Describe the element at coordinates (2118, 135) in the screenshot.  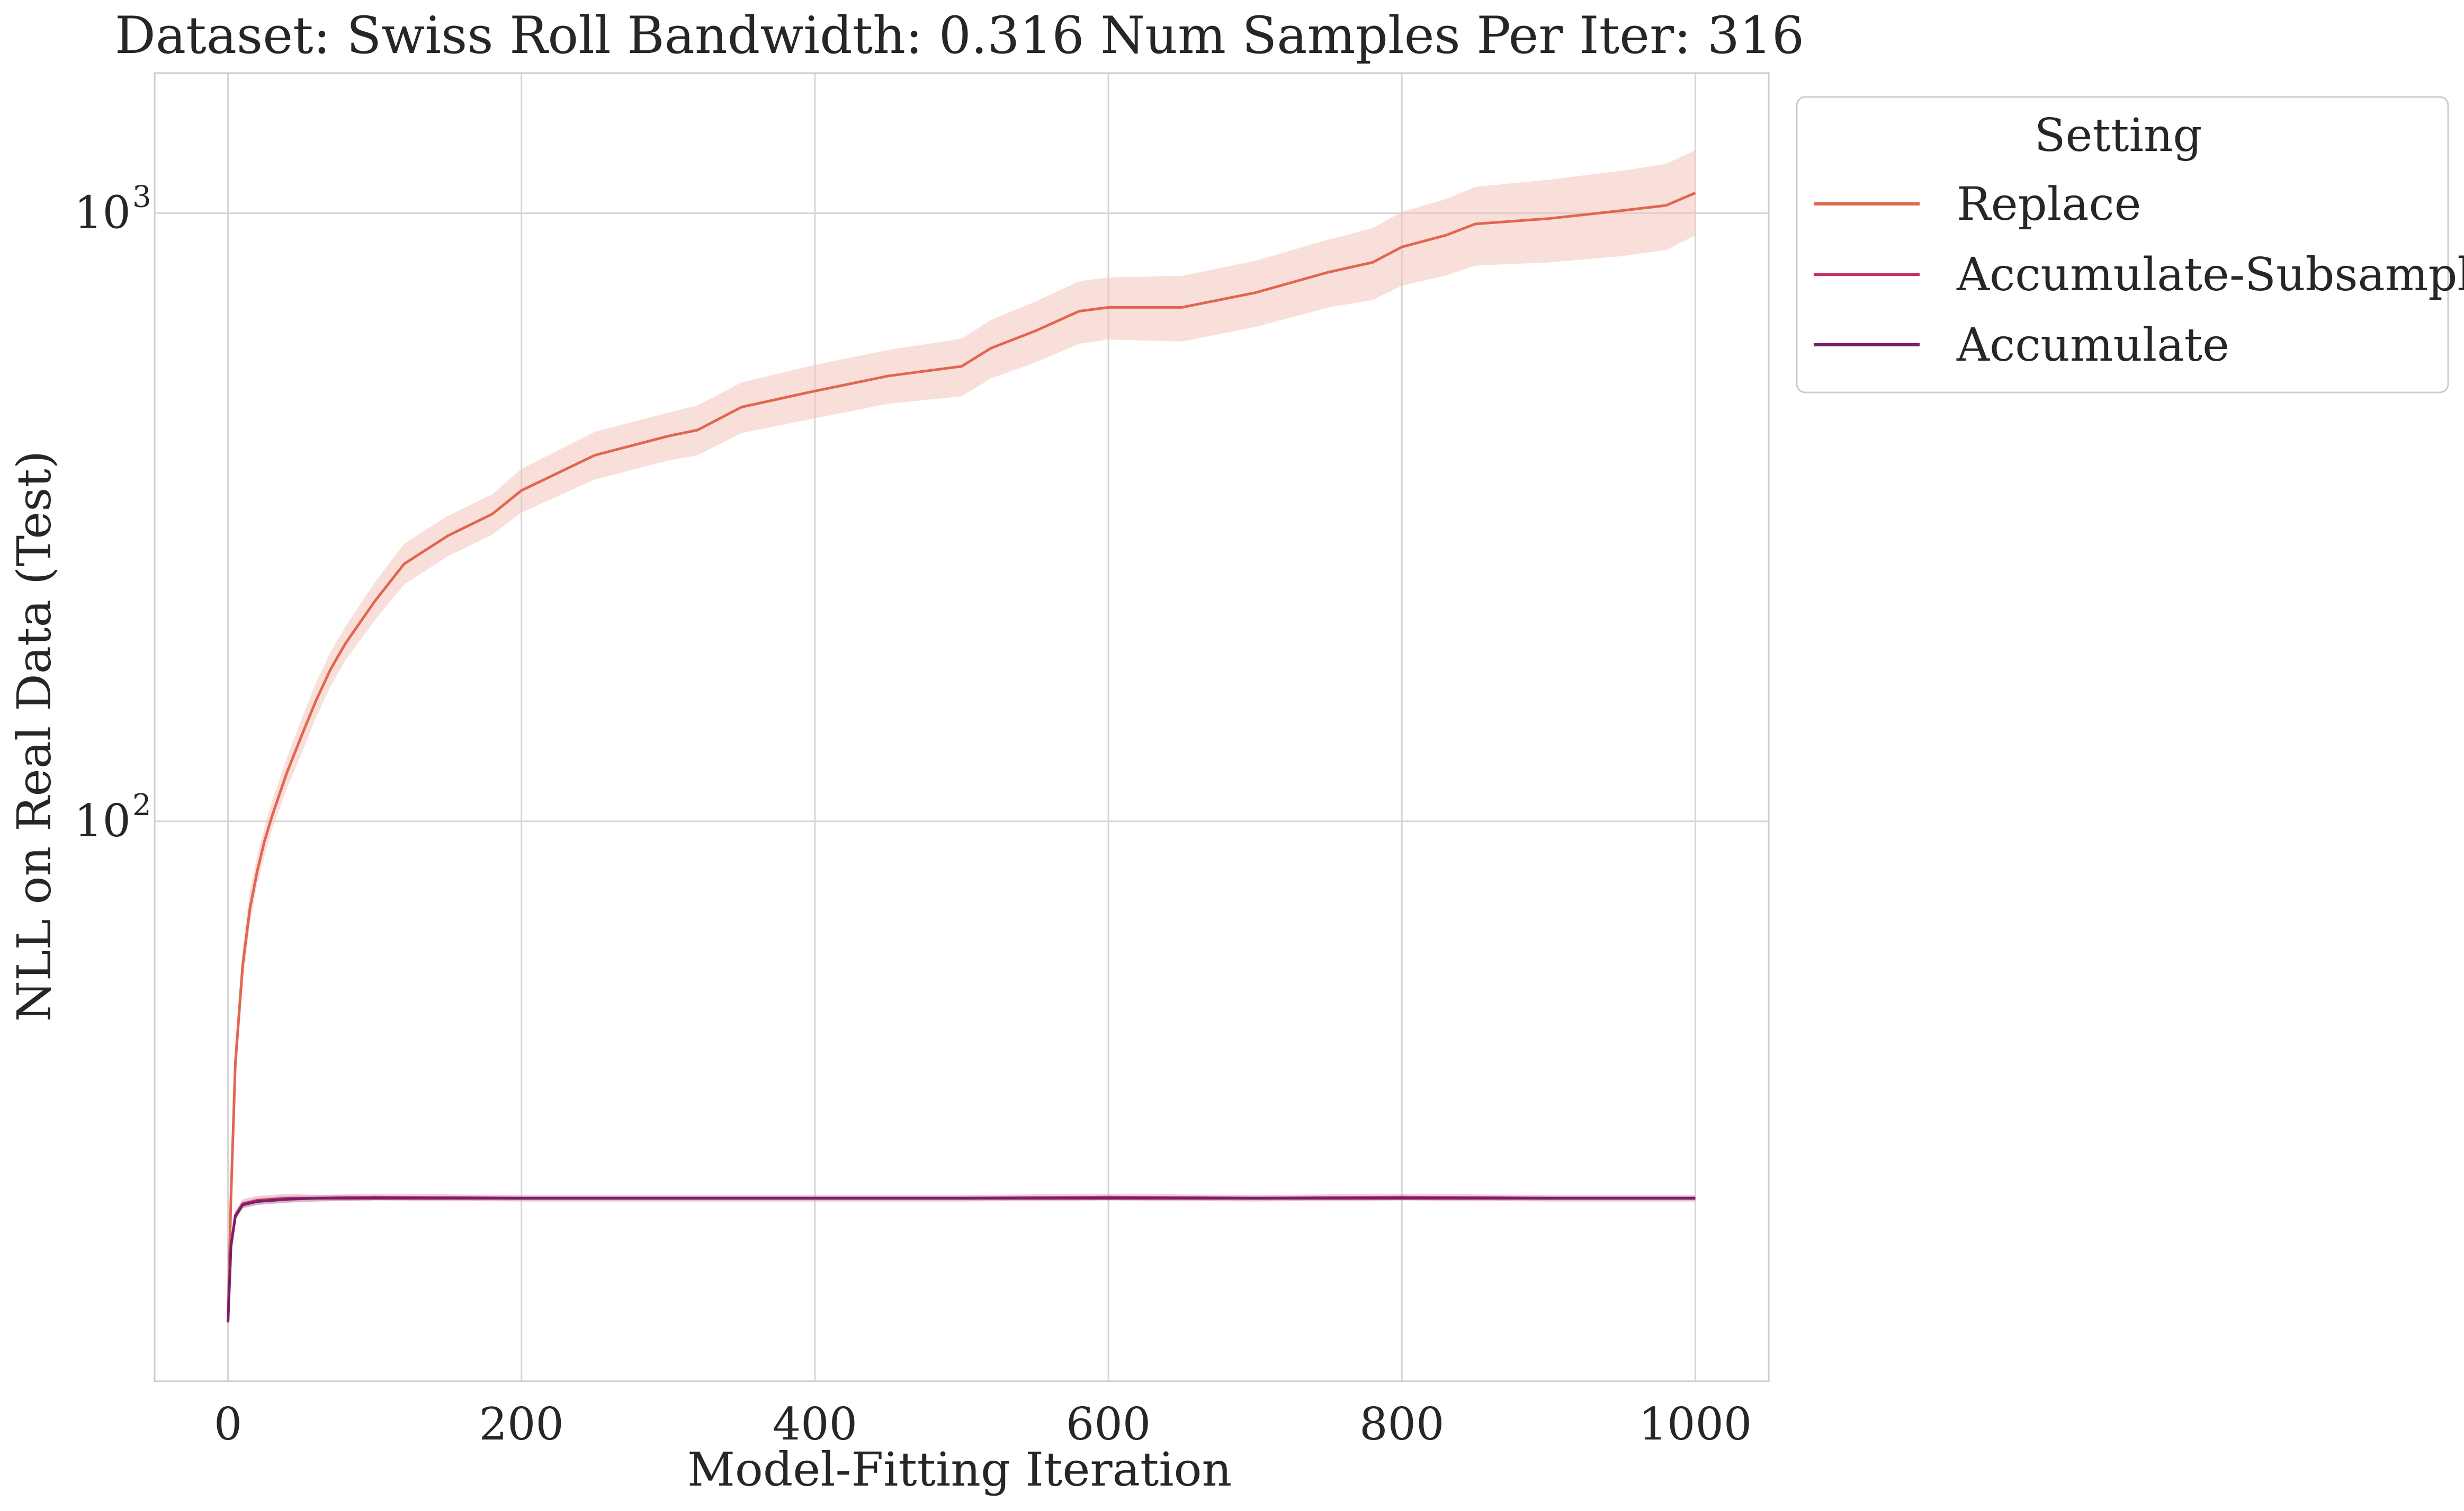
I see `legend-title: Setting` at that location.